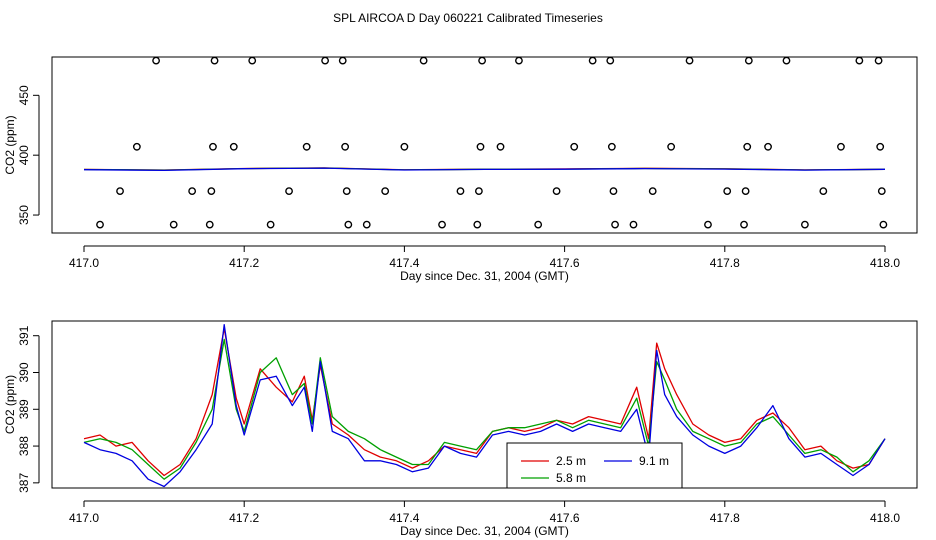 The height and width of the screenshot is (540, 936). Describe the element at coordinates (571, 478) in the screenshot. I see `legend-entry: 5.8 m` at that location.